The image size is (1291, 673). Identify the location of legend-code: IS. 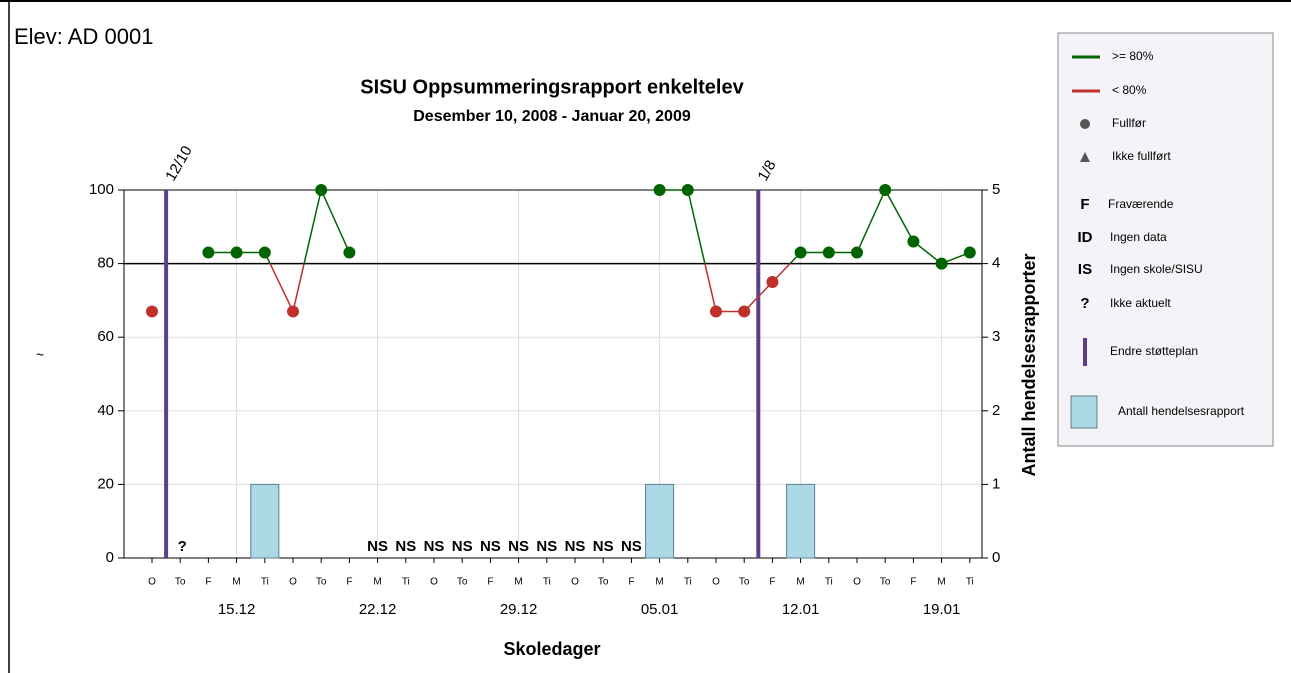
(1085, 269).